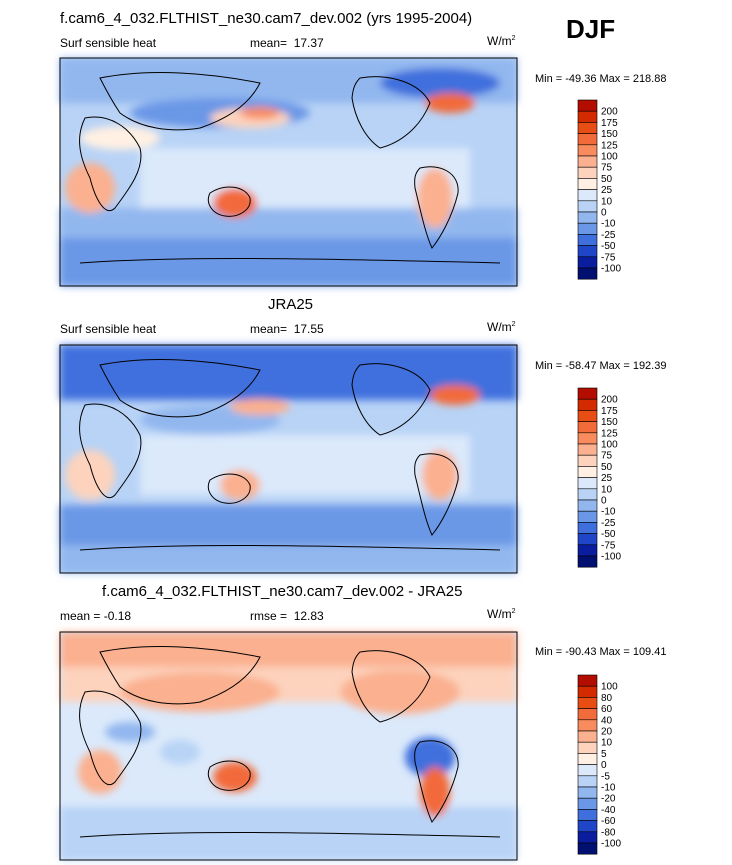  What do you see at coordinates (608, 810) in the screenshot?
I see `colorbar-tick-label: -40` at bounding box center [608, 810].